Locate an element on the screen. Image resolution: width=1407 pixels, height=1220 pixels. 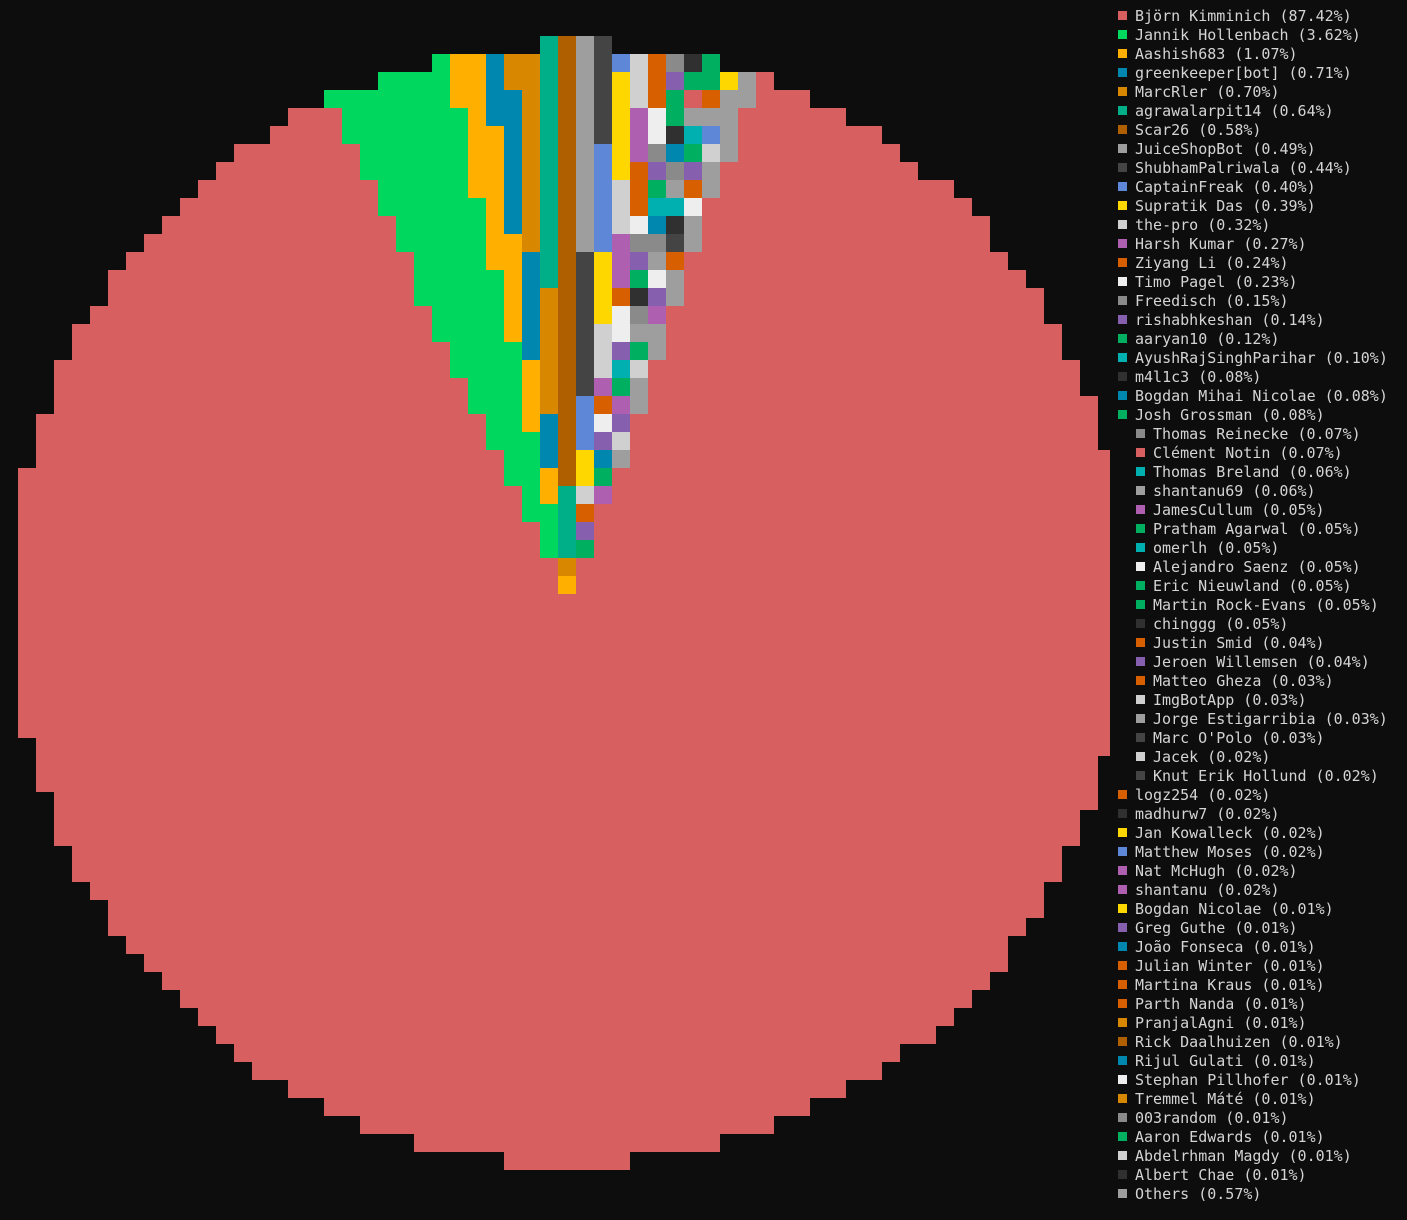
legend-label: Freedisch (0.15%) is located at coordinates (1212, 301).